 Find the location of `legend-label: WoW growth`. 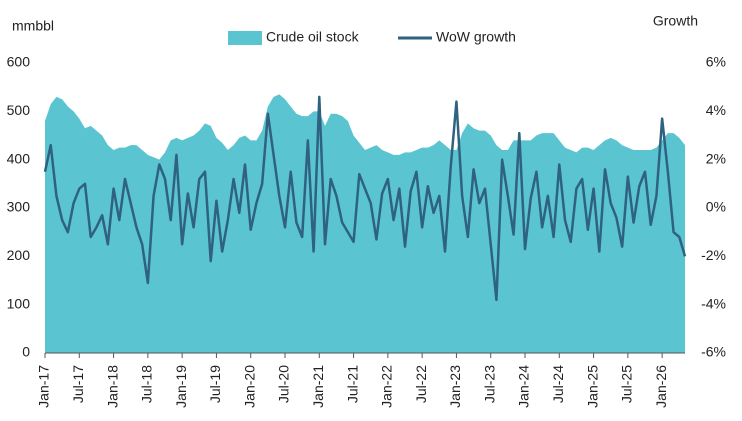

legend-label: WoW growth is located at coordinates (476, 37).